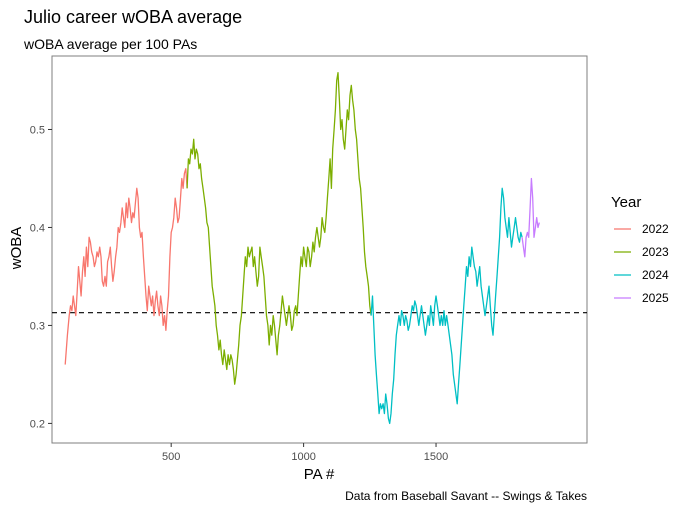 This screenshot has height=515, width=687. Describe the element at coordinates (37, 424) in the screenshot. I see `y-tick-label: 0.2` at that location.